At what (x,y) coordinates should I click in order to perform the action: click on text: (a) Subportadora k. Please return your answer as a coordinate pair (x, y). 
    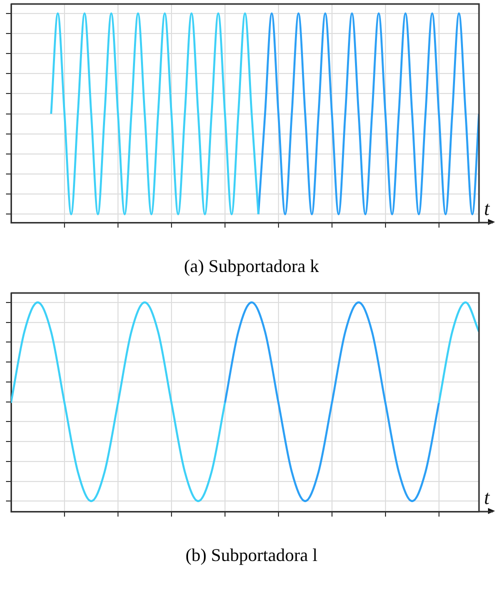
    Looking at the image, I should click on (251, 266).